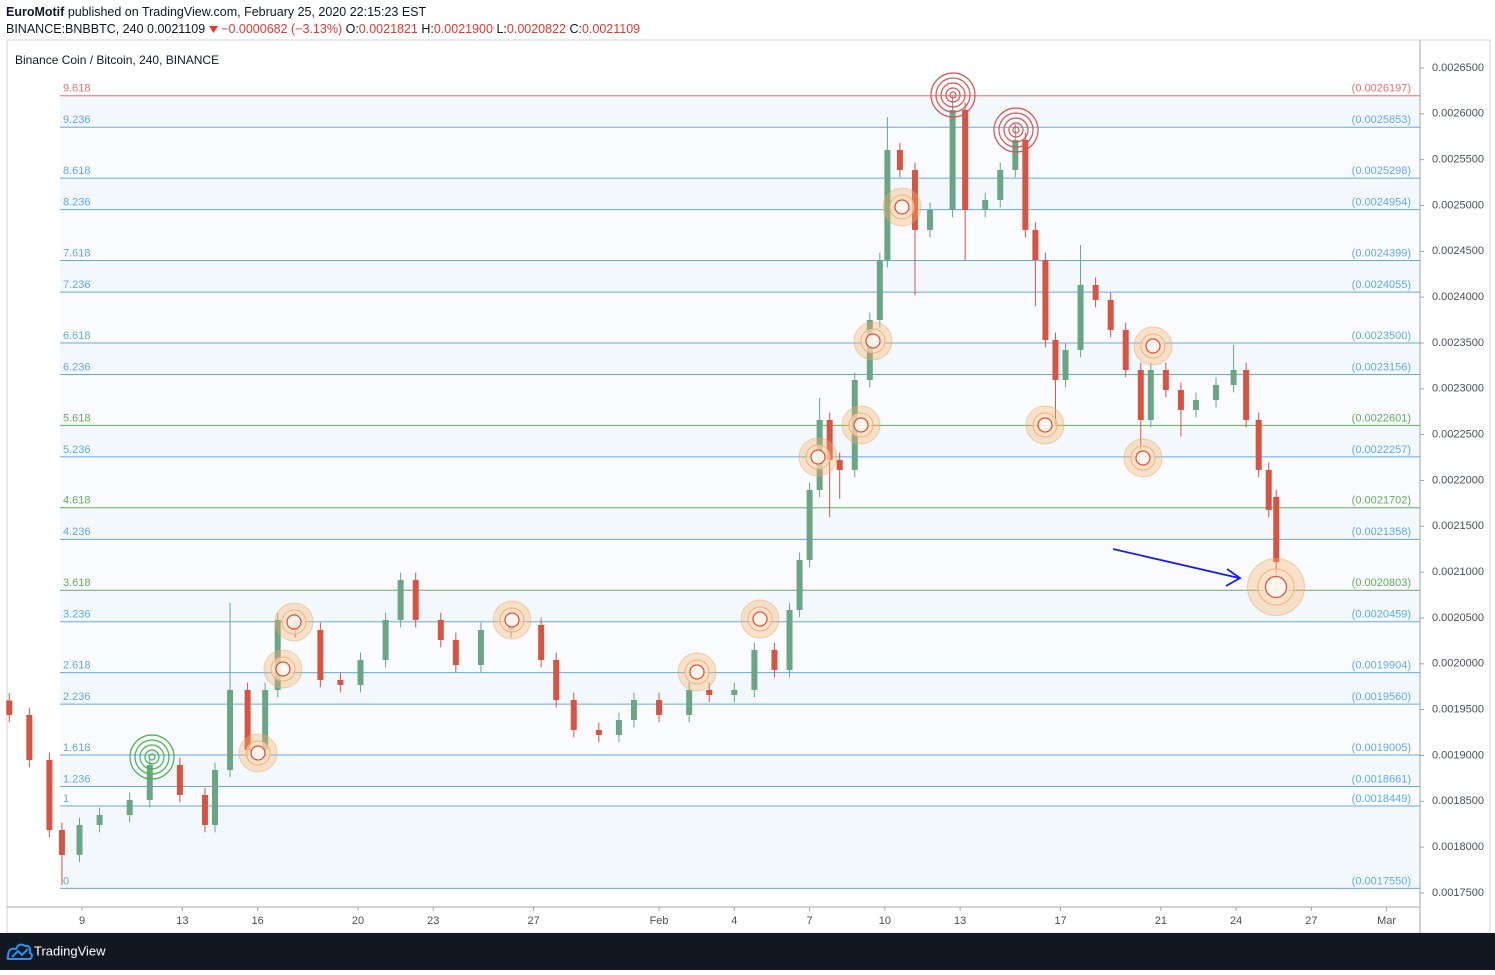 Image resolution: width=1495 pixels, height=975 pixels. Describe the element at coordinates (501, 29) in the screenshot. I see `low-label: L:` at that location.